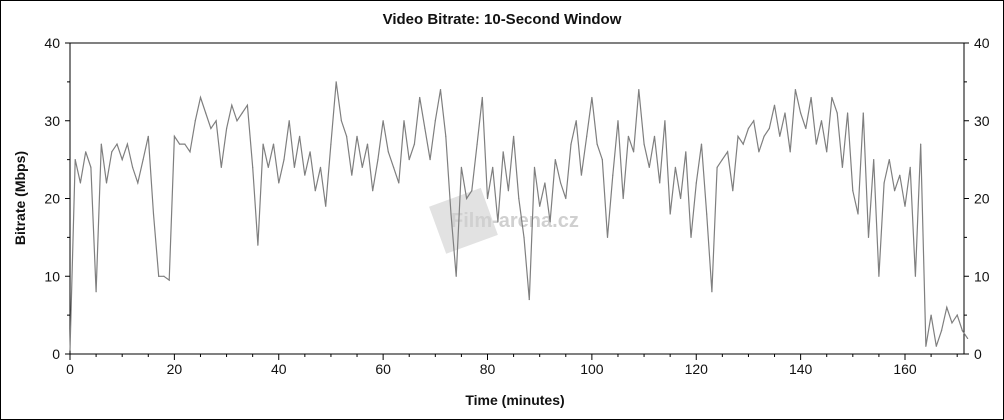  I want to click on watermark-logo-icon, so click(463, 220).